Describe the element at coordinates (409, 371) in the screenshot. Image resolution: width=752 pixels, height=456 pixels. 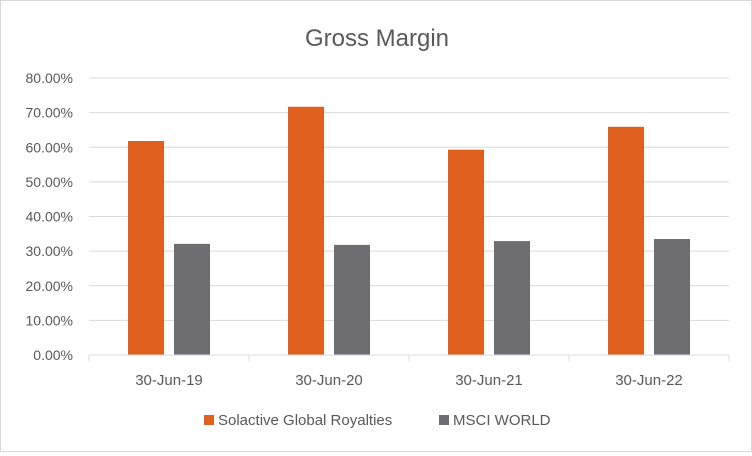
I see `x-axis: 30-Jun-19 30-Jun-20 30-Jun-21 30-Jun-22` at that location.